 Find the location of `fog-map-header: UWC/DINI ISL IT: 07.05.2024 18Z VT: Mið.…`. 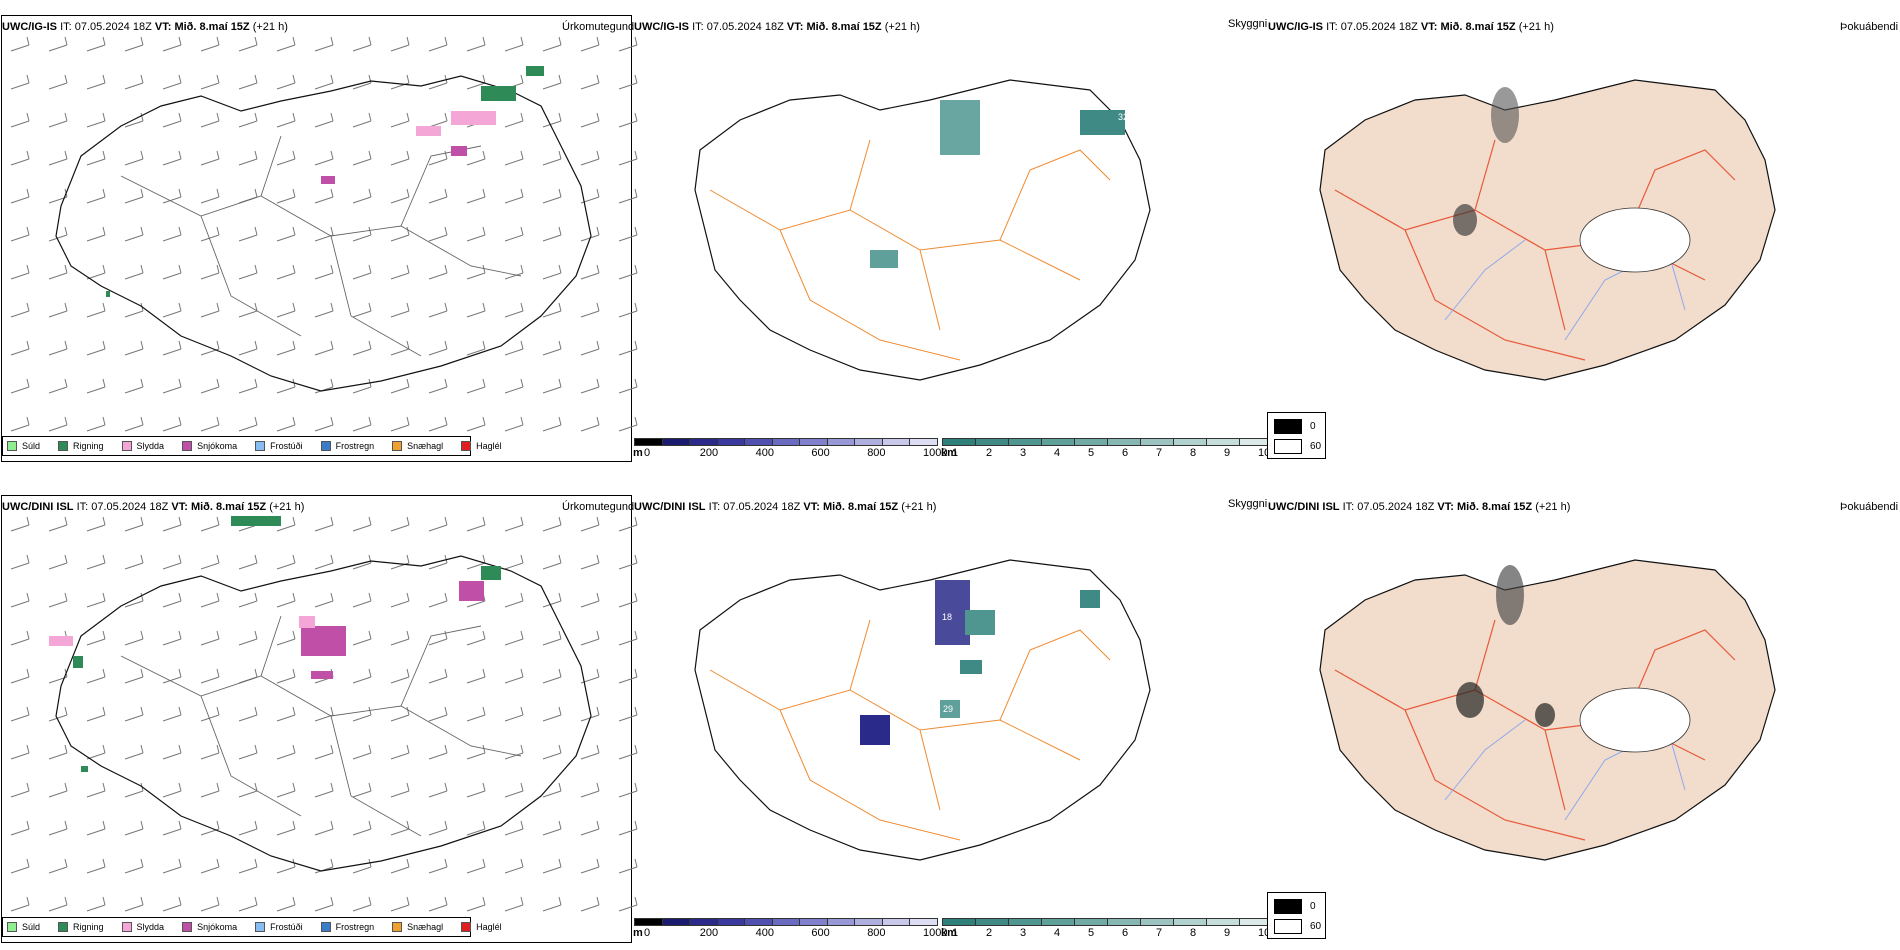

fog-map-header: UWC/DINI ISL IT: 07.05.2024 18Z VT: Mið.… is located at coordinates (1419, 507).